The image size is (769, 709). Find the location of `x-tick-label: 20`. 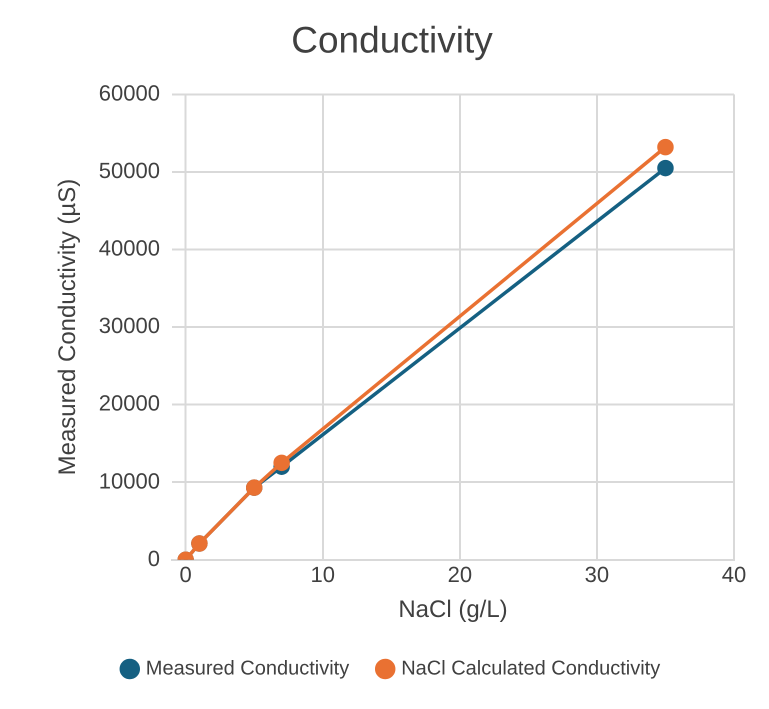

x-tick-label: 20 is located at coordinates (460, 575).